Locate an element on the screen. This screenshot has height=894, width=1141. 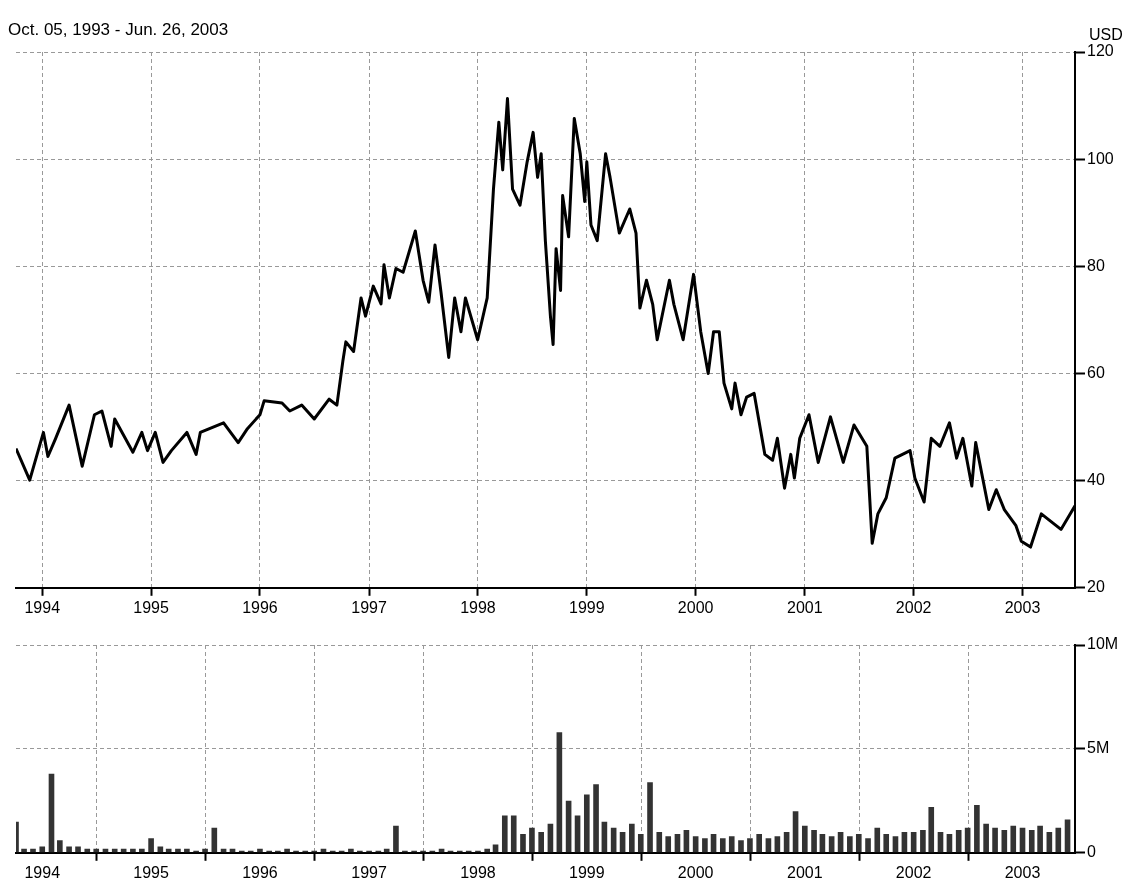
y-tick-label: 5M is located at coordinates (1098, 748).